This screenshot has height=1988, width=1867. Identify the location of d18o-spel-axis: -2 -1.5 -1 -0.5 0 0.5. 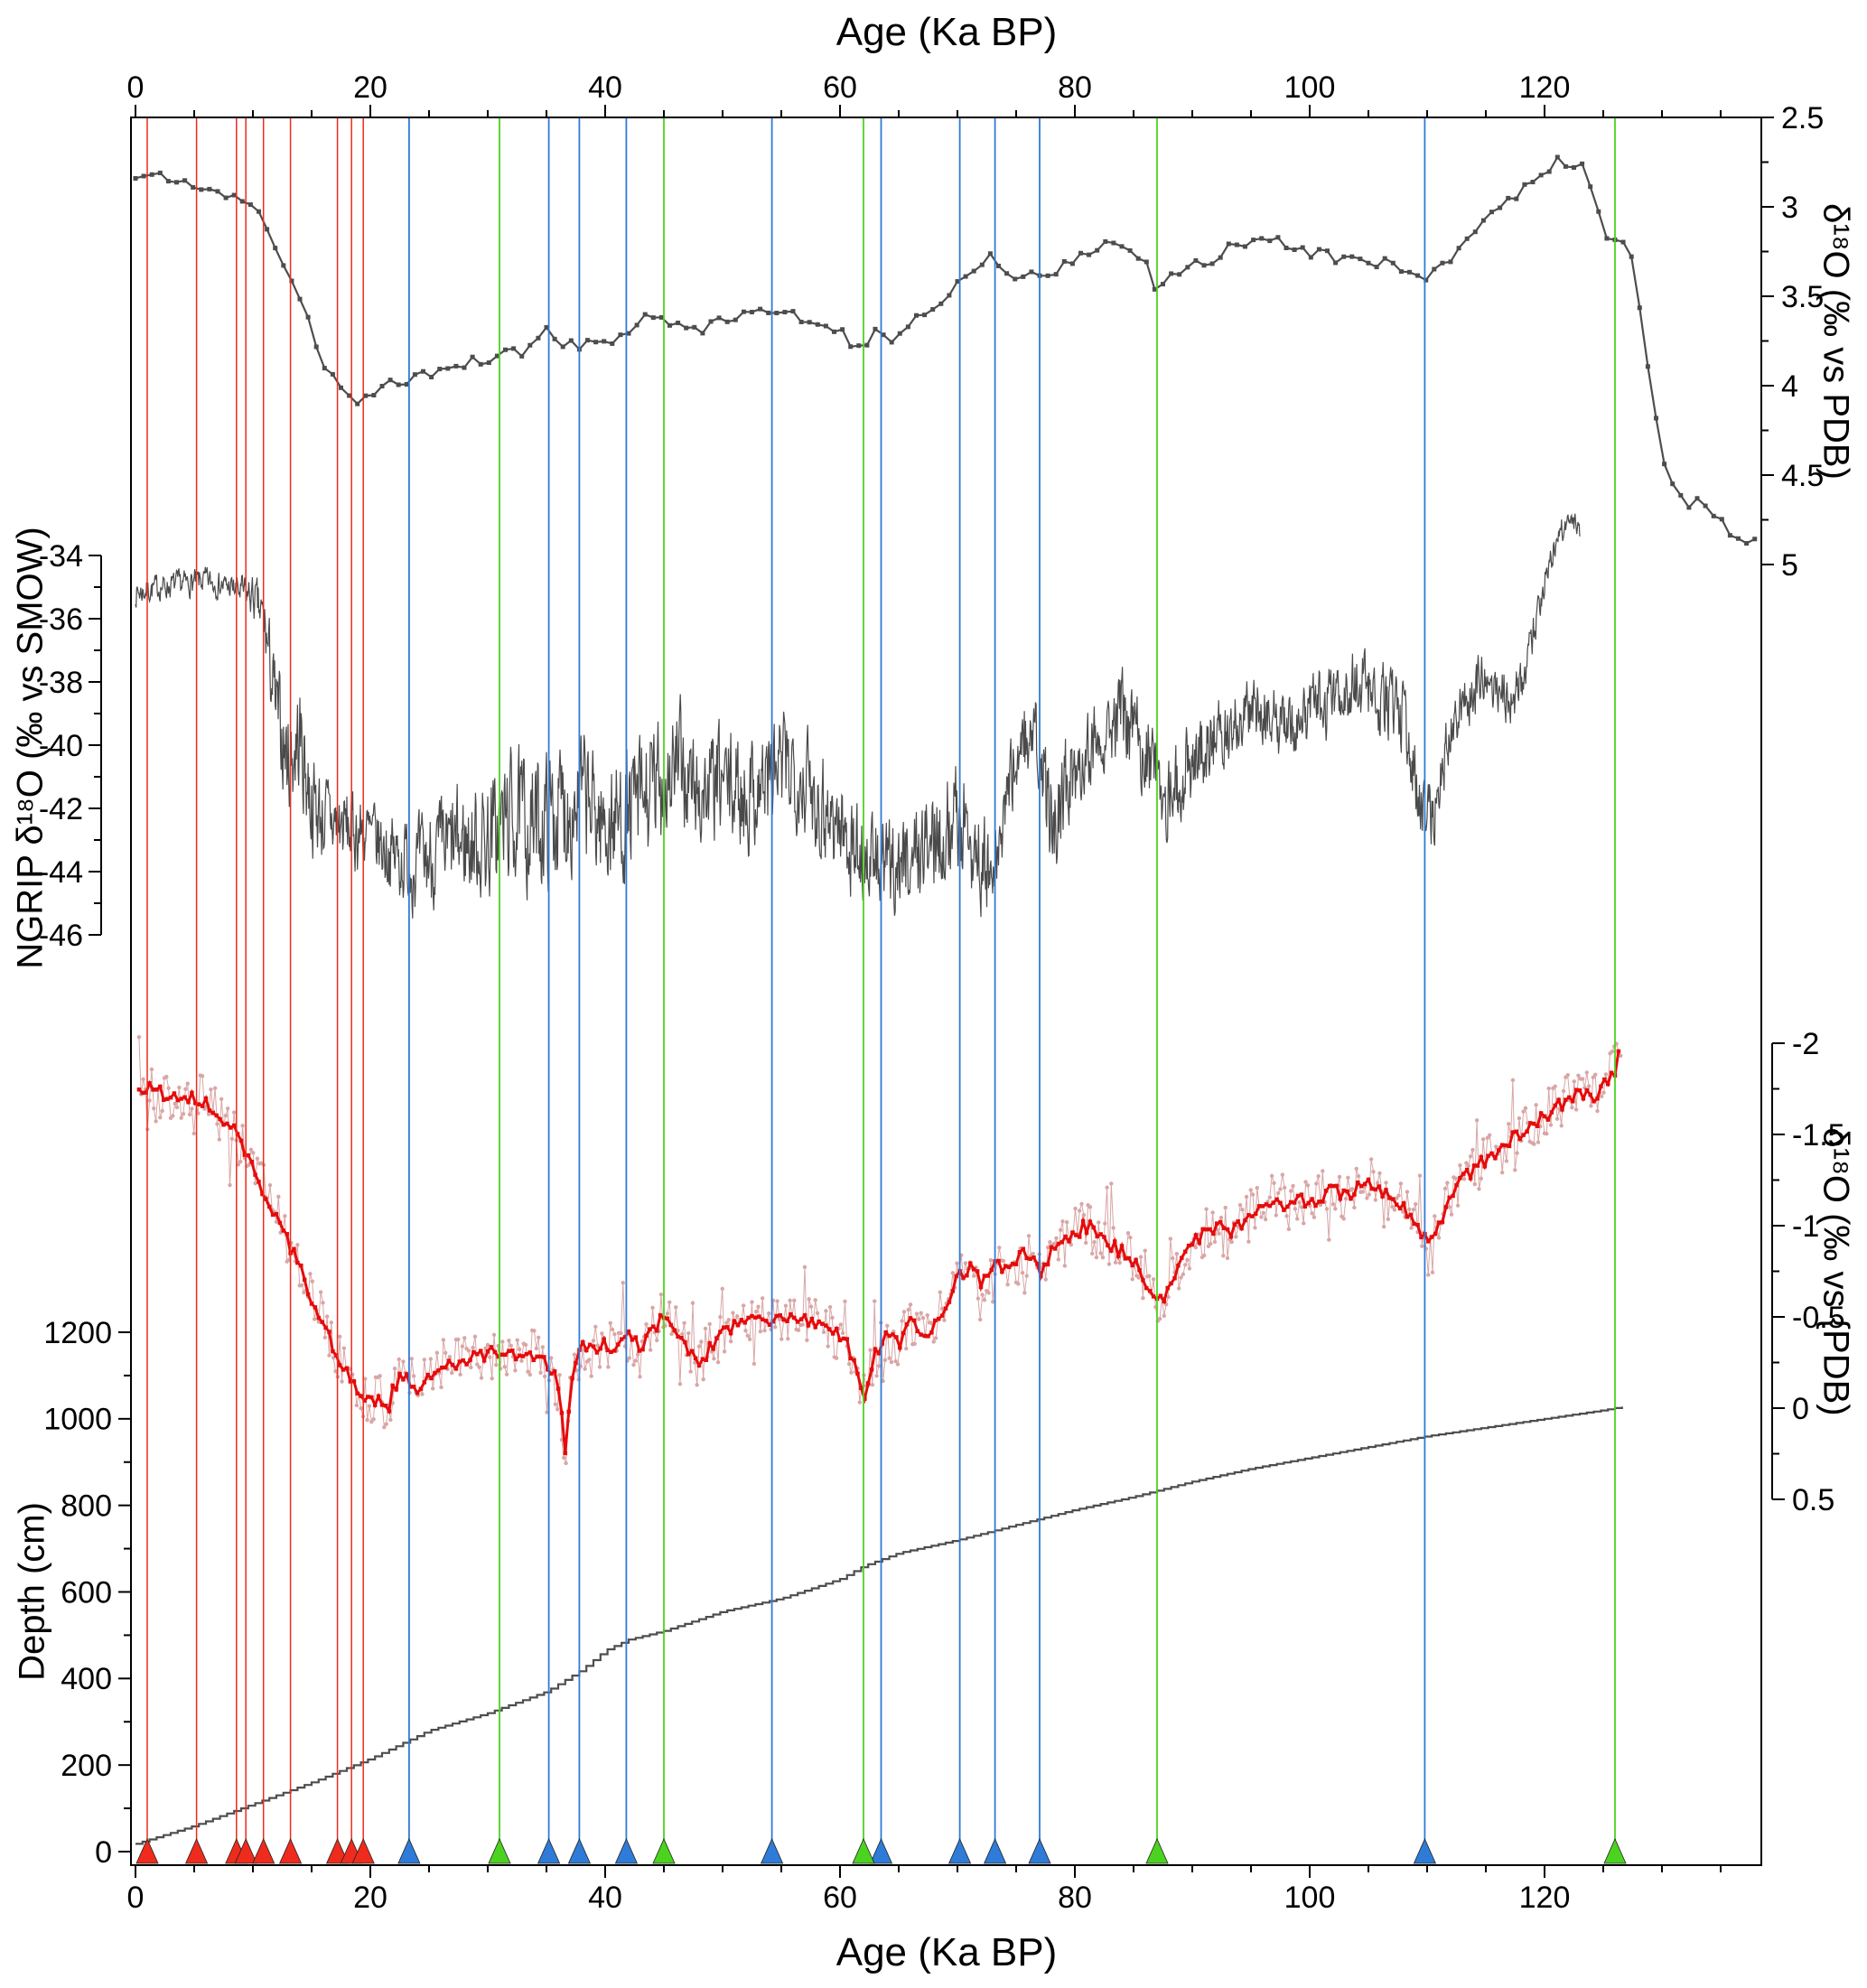
(1808, 1272).